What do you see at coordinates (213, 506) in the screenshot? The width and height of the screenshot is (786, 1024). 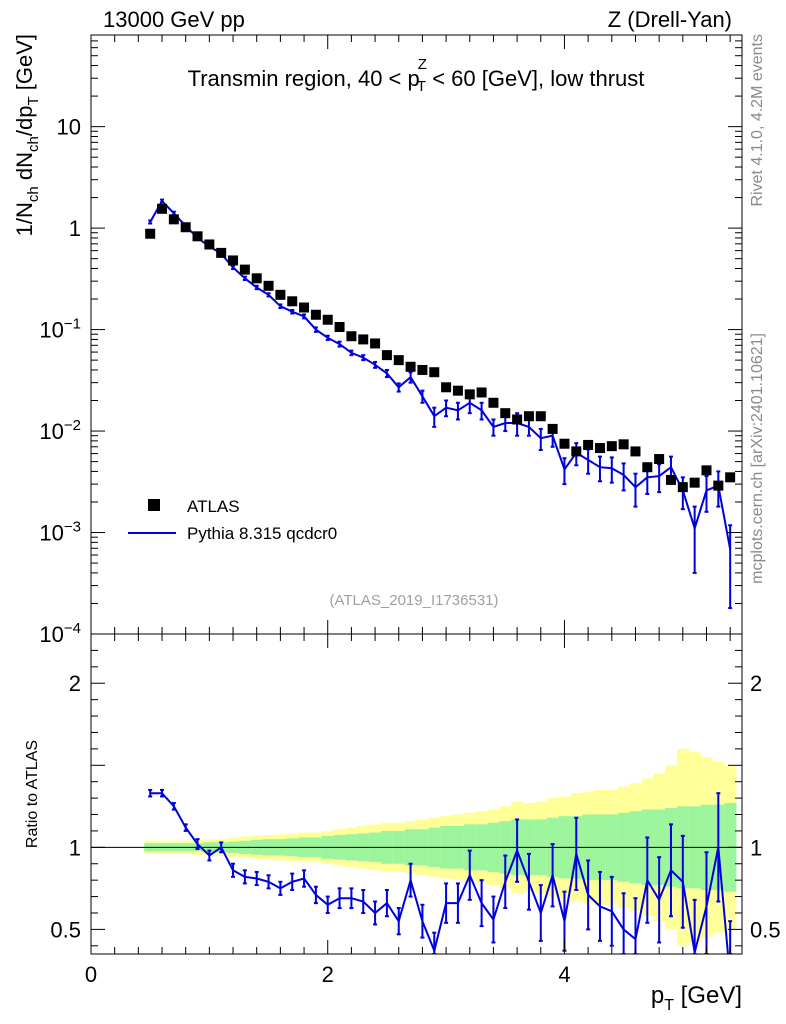 I see `legend-label-data: ATLAS` at bounding box center [213, 506].